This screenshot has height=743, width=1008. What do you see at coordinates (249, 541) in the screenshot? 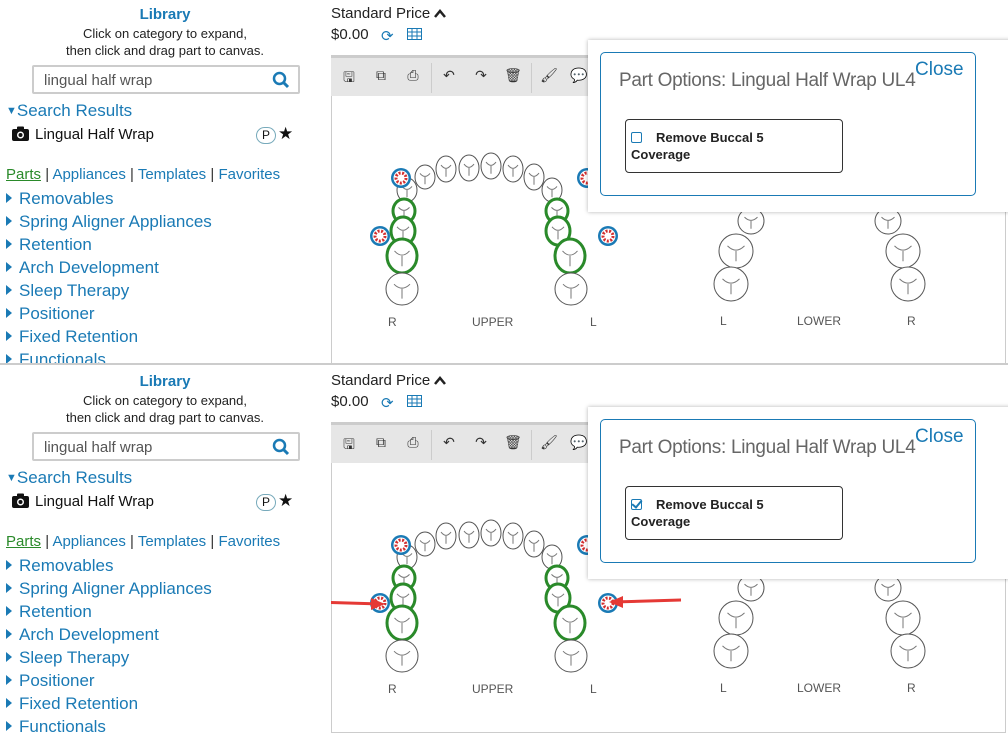
I see `tab-favorites: Favorites` at bounding box center [249, 541].